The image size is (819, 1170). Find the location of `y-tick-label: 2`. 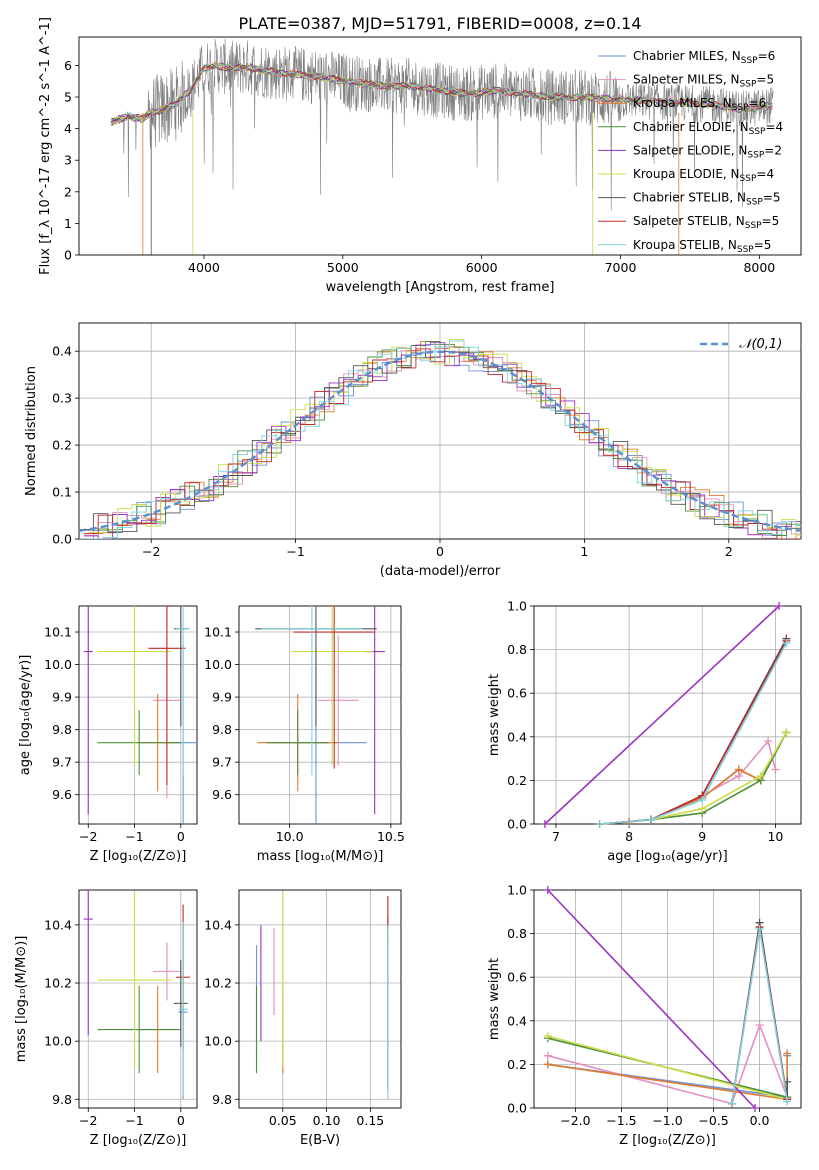

y-tick-label: 2 is located at coordinates (68, 191).